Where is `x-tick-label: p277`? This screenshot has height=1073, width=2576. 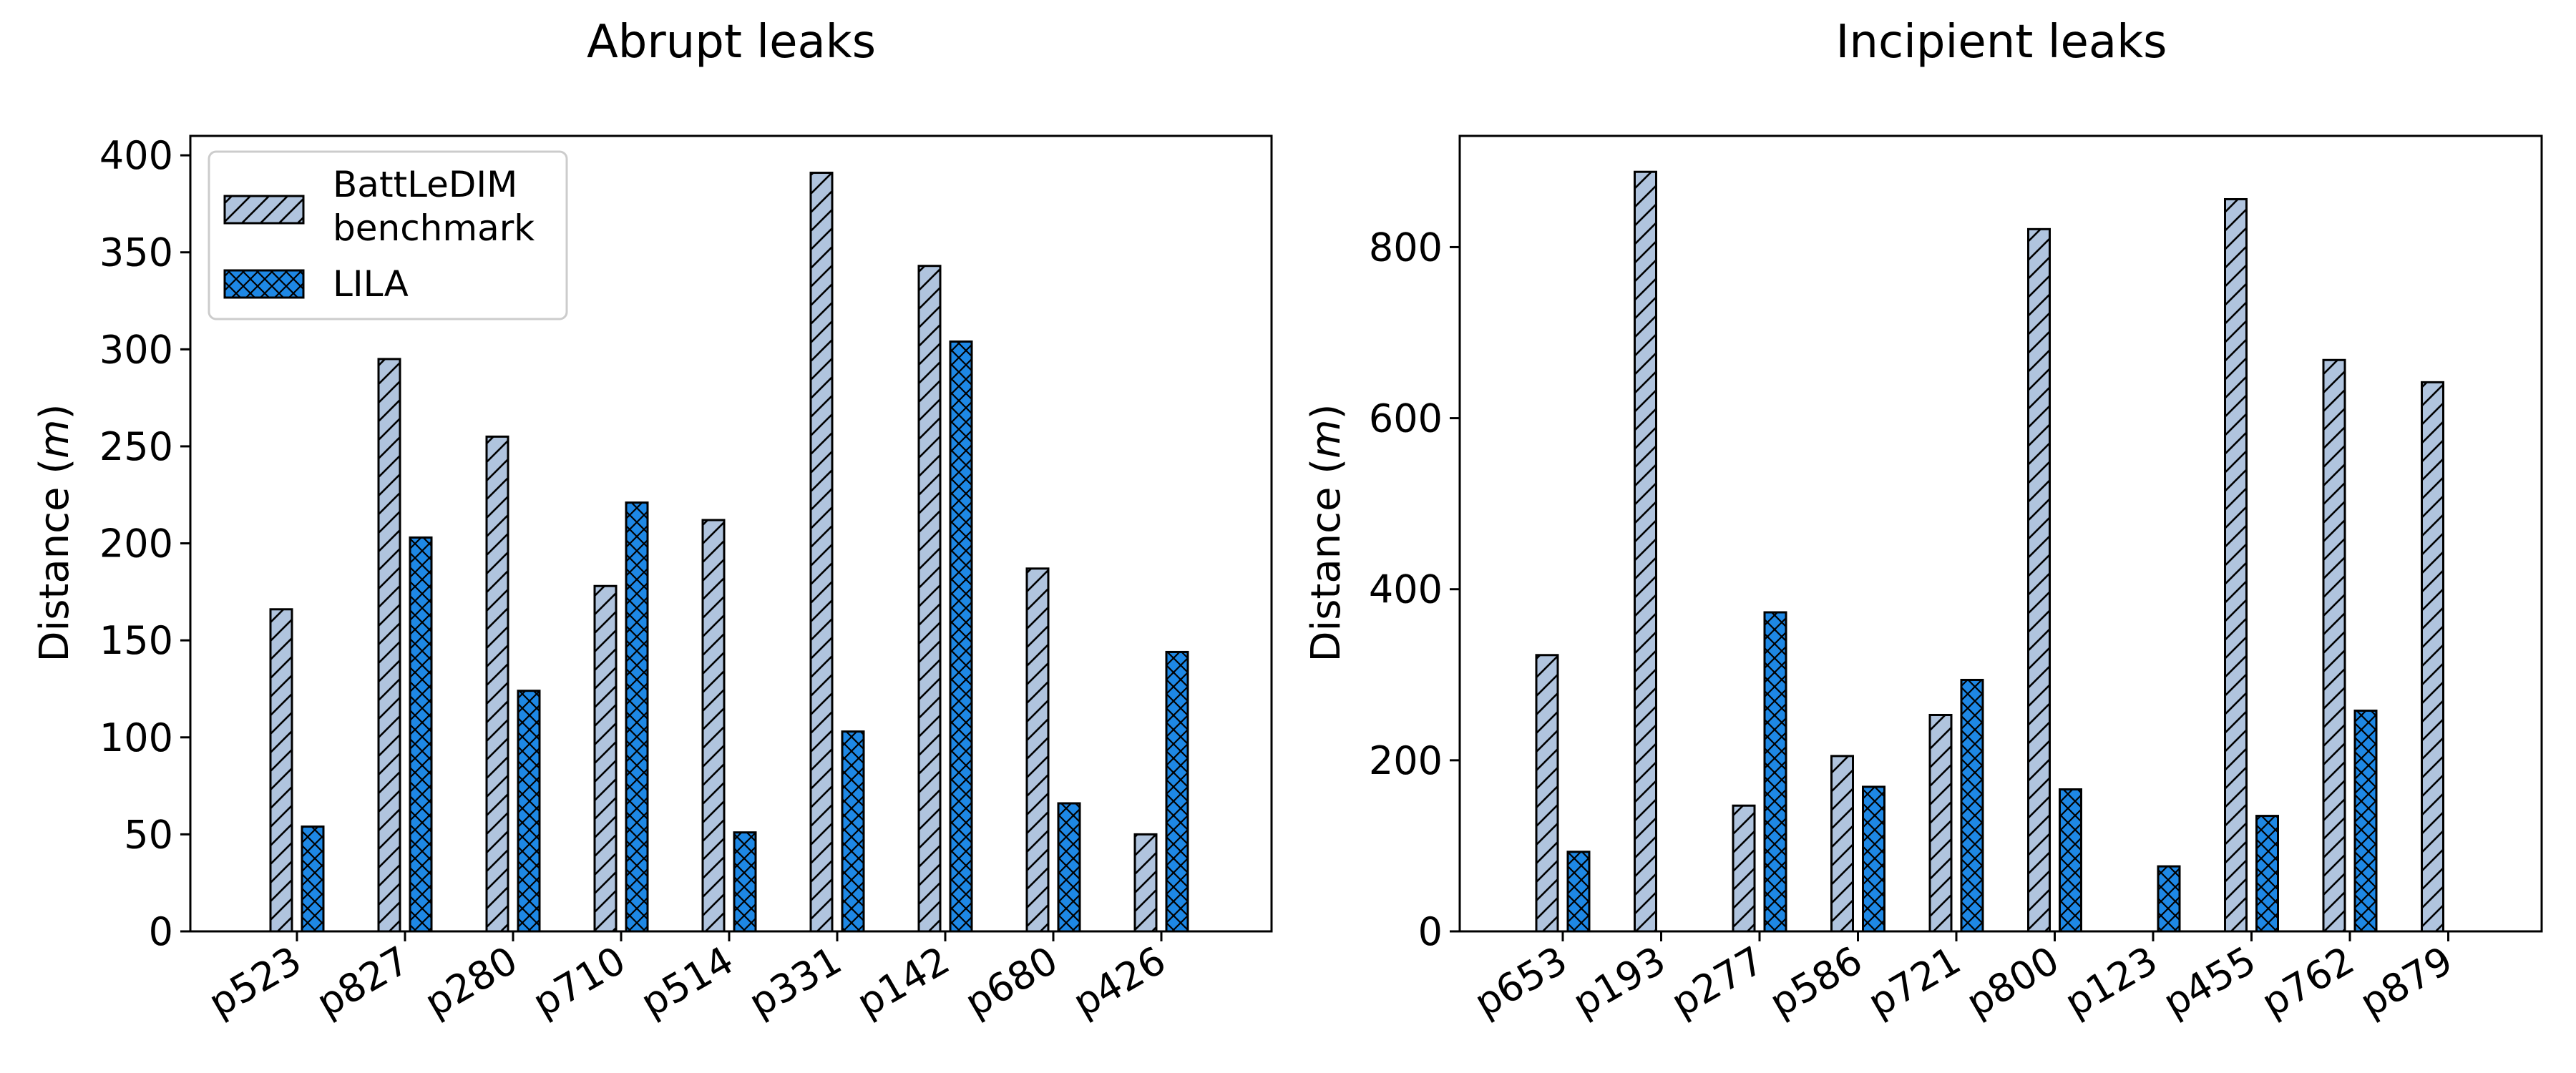 x-tick-label: p277 is located at coordinates (1717, 982).